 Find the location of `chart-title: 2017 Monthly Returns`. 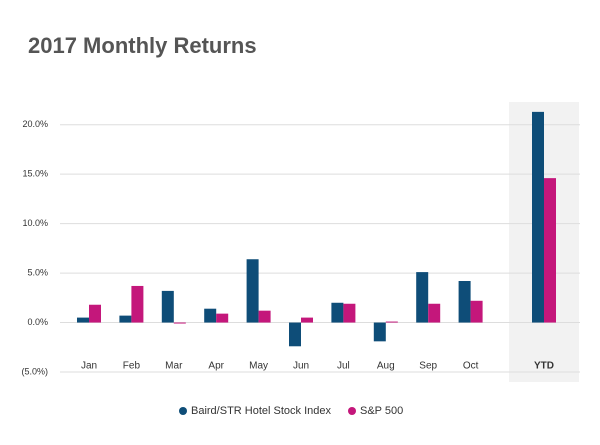

chart-title: 2017 Monthly Returns is located at coordinates (142, 45).